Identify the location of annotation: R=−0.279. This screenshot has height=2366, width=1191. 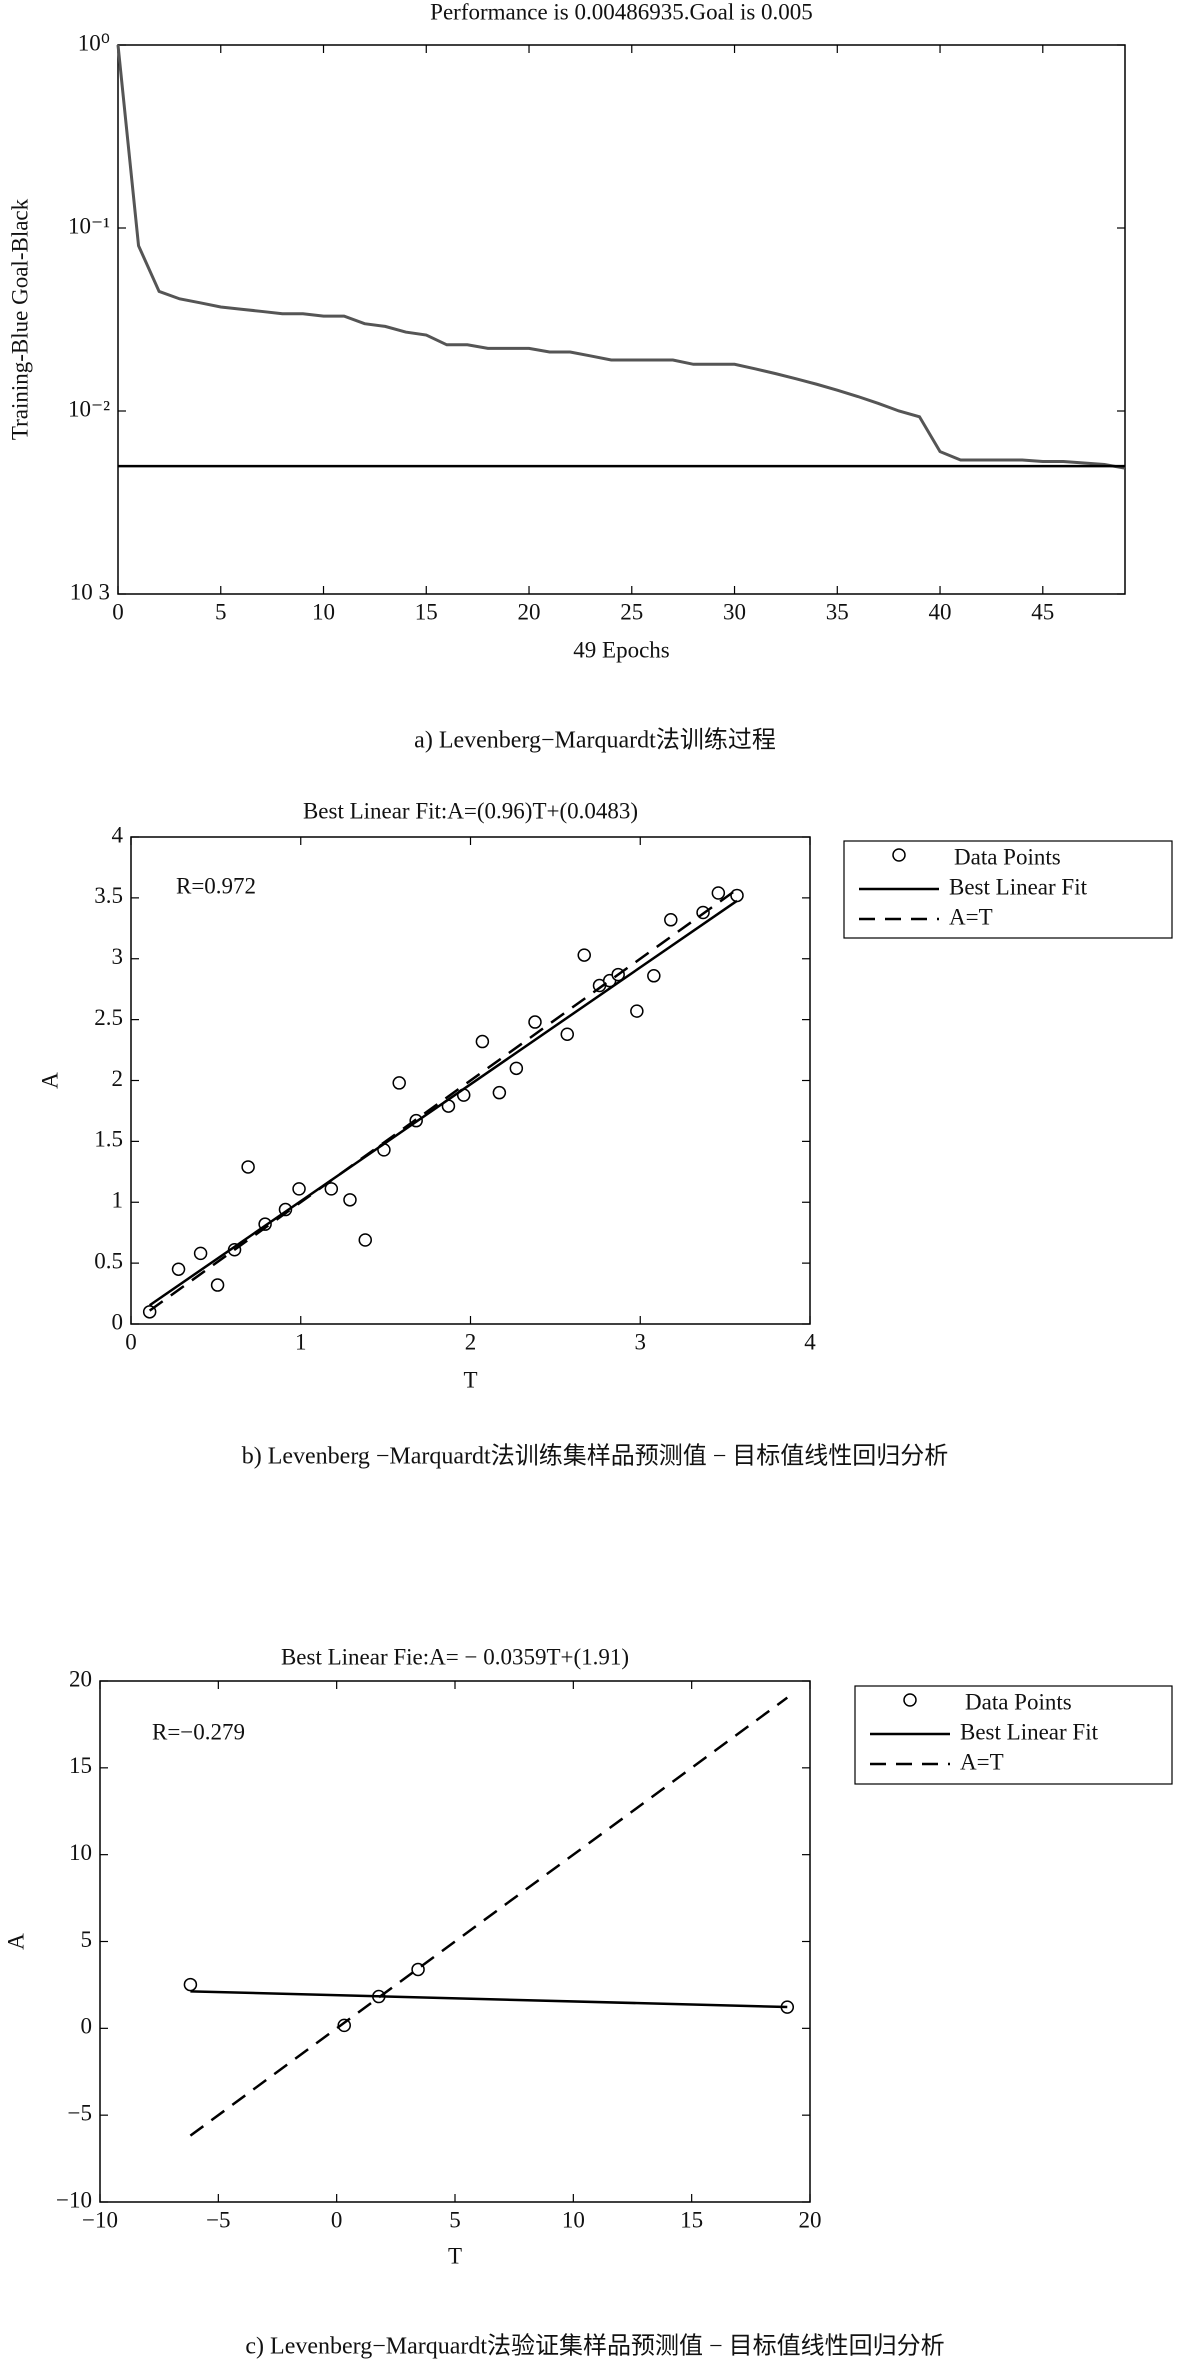
(198, 1731).